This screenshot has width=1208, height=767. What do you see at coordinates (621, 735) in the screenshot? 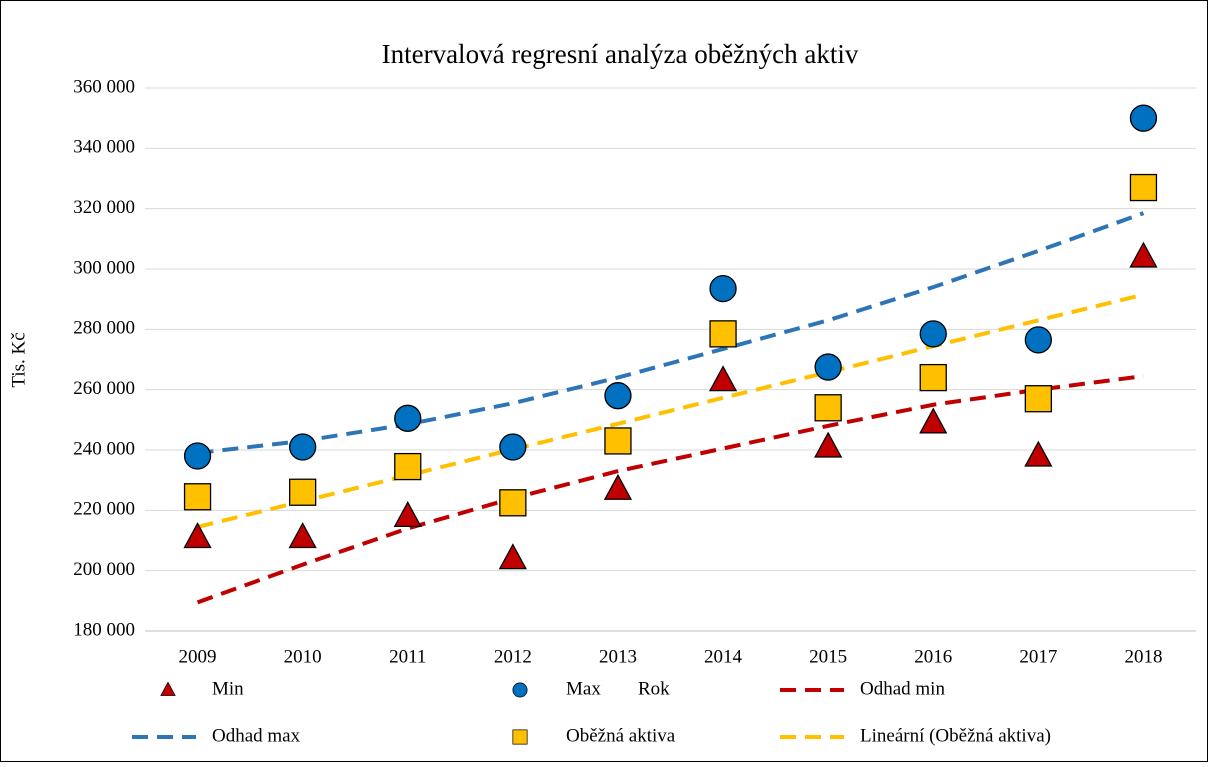
I see `legend-label: Oběžná aktiva` at bounding box center [621, 735].